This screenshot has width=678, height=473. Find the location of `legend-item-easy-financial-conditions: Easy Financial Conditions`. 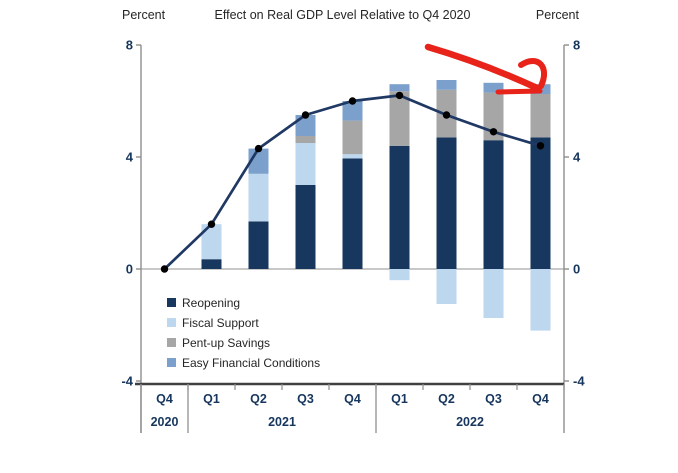

legend-item-easy-financial-conditions: Easy Financial Conditions is located at coordinates (243, 362).